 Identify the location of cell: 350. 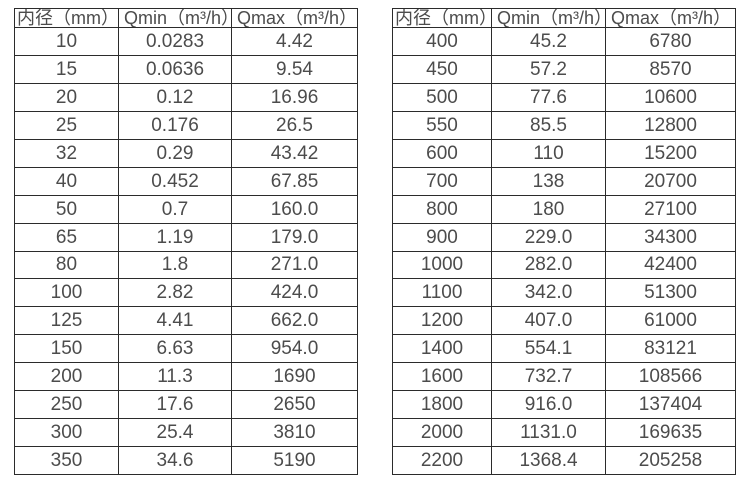
(66, 460).